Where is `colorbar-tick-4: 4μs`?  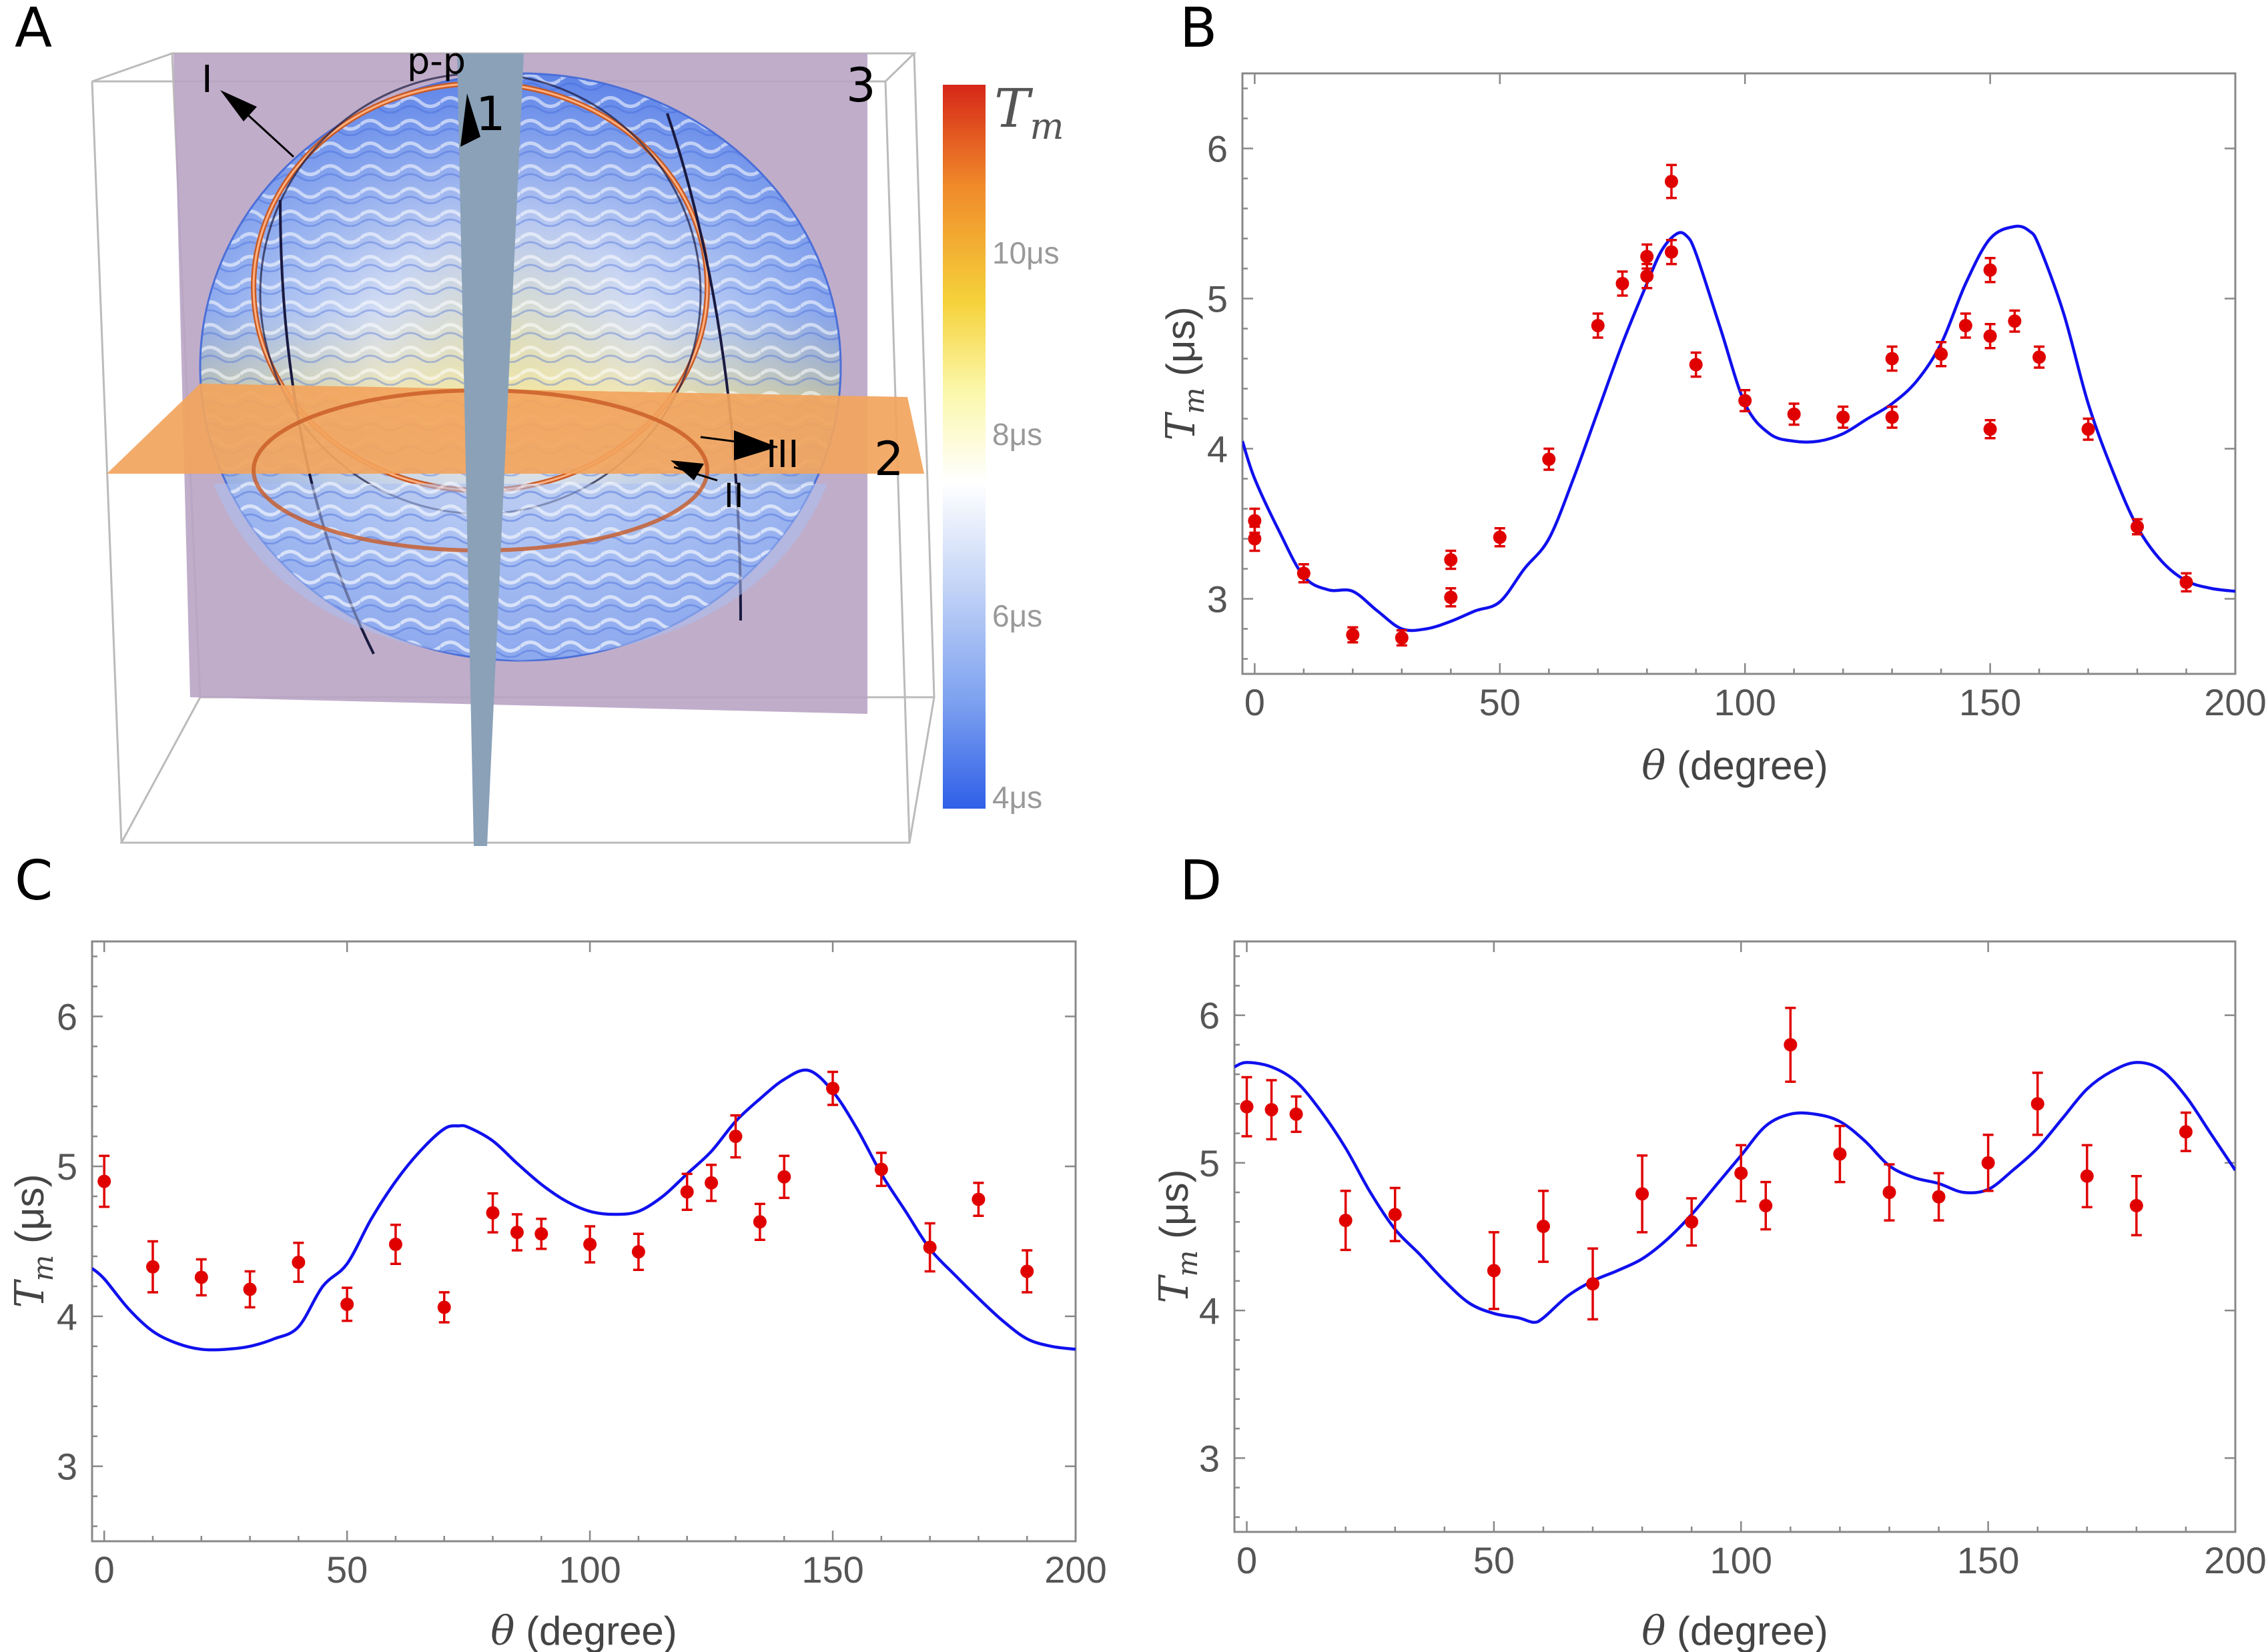
colorbar-tick-4: 4μs is located at coordinates (1017, 797).